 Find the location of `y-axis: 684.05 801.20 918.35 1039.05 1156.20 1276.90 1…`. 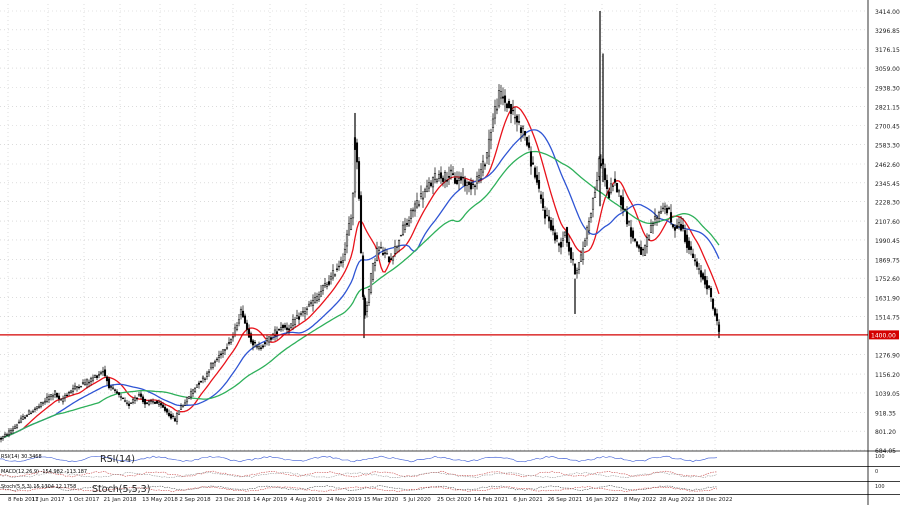

y-axis: 684.05 801.20 918.35 1039.05 1156.20 1276.90 1… is located at coordinates (883, 252).